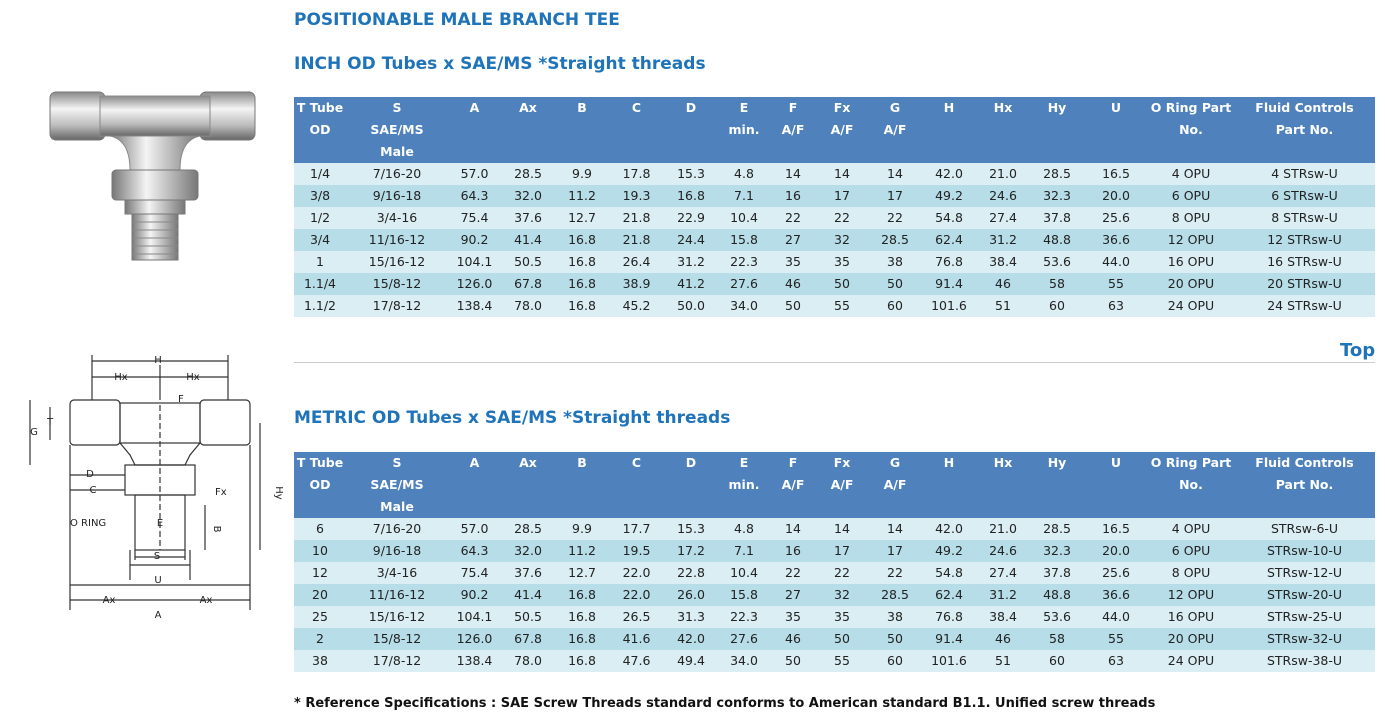 This screenshot has width=1385, height=716. What do you see at coordinates (582, 529) in the screenshot?
I see `data-cell: 9.9` at bounding box center [582, 529].